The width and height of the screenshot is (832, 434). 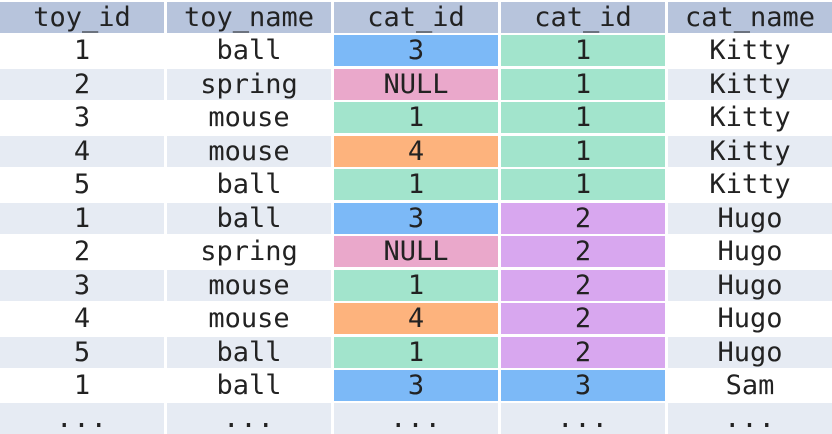 What do you see at coordinates (416, 17) in the screenshot?
I see `header-toy-cat-id: cat_id` at bounding box center [416, 17].